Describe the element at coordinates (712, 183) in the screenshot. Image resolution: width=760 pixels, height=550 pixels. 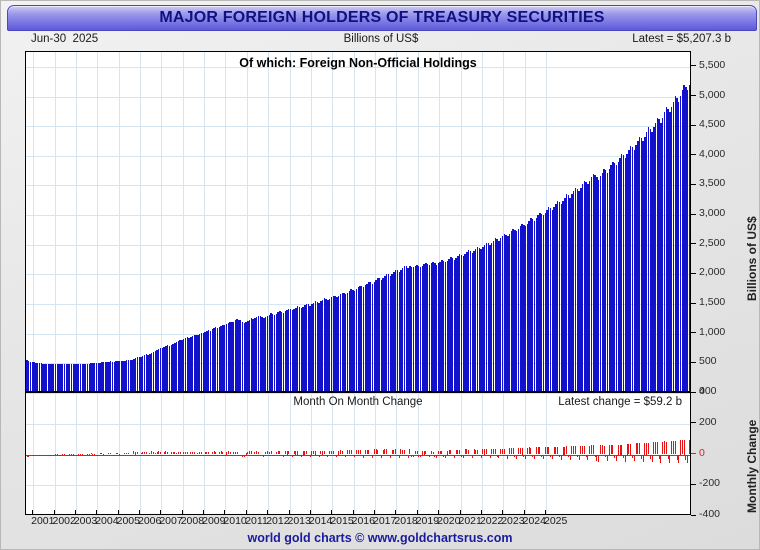
I see `y-axis-tick-label: 3,500` at that location.